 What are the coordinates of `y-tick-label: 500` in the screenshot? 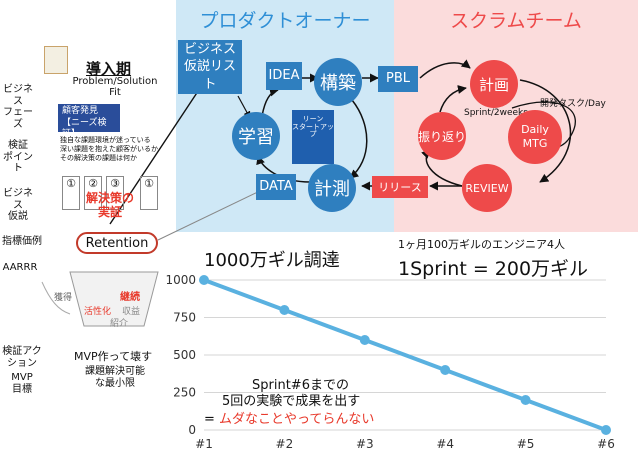 It's located at (184, 355).